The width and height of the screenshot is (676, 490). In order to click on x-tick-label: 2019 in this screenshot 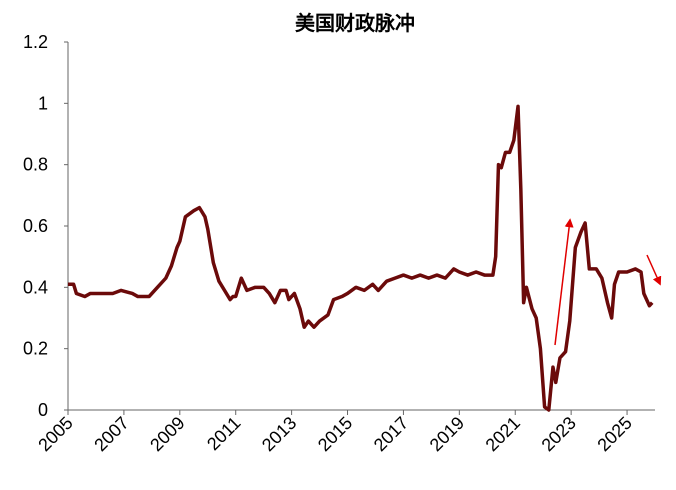, I will do `click(447, 434)`.